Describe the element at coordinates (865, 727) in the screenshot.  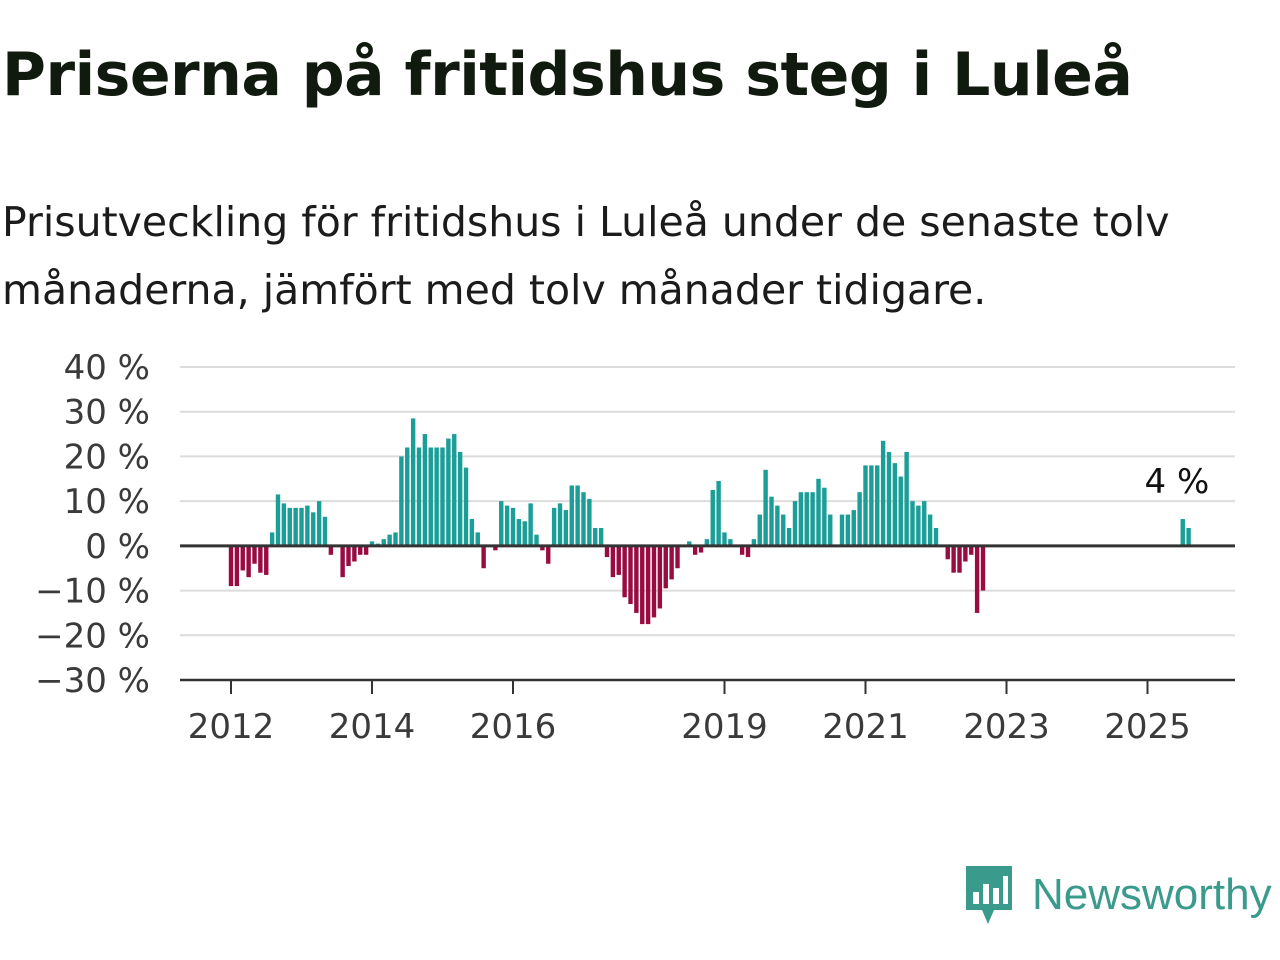
I see `x-tick-label: 2021` at that location.